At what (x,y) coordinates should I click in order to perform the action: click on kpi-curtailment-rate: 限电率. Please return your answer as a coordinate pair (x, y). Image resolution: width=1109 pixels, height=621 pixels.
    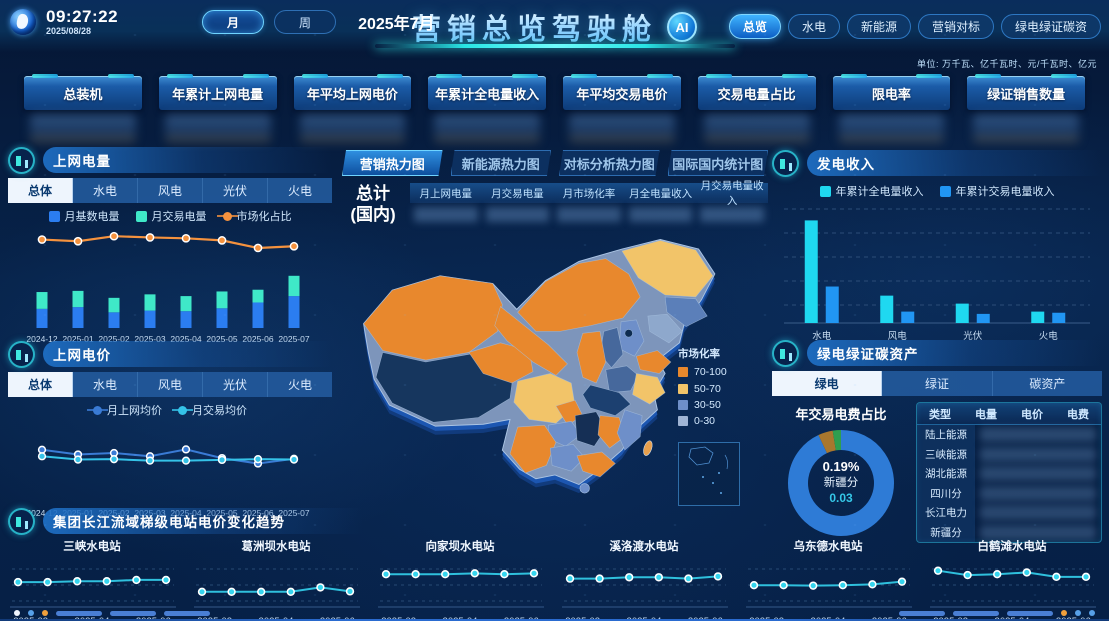
    Looking at the image, I should click on (891, 108).